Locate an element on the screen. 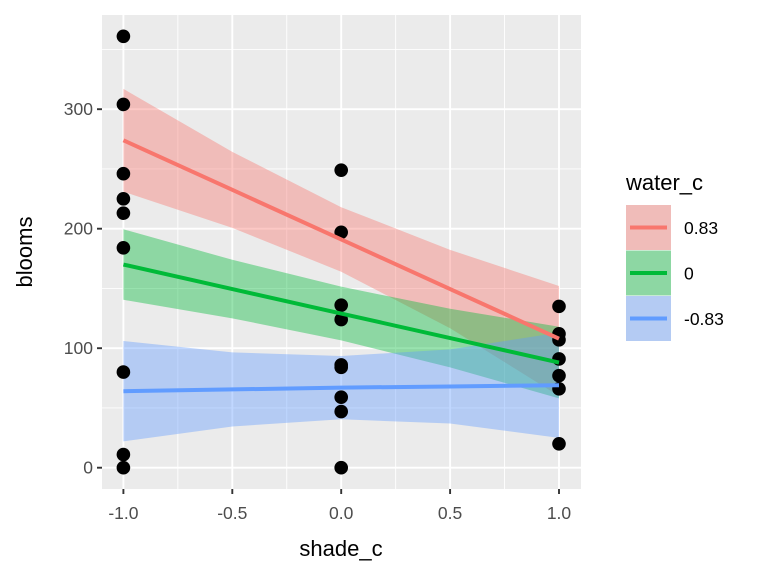 The image size is (768, 581). x-tick-label: 0.0 is located at coordinates (341, 513).